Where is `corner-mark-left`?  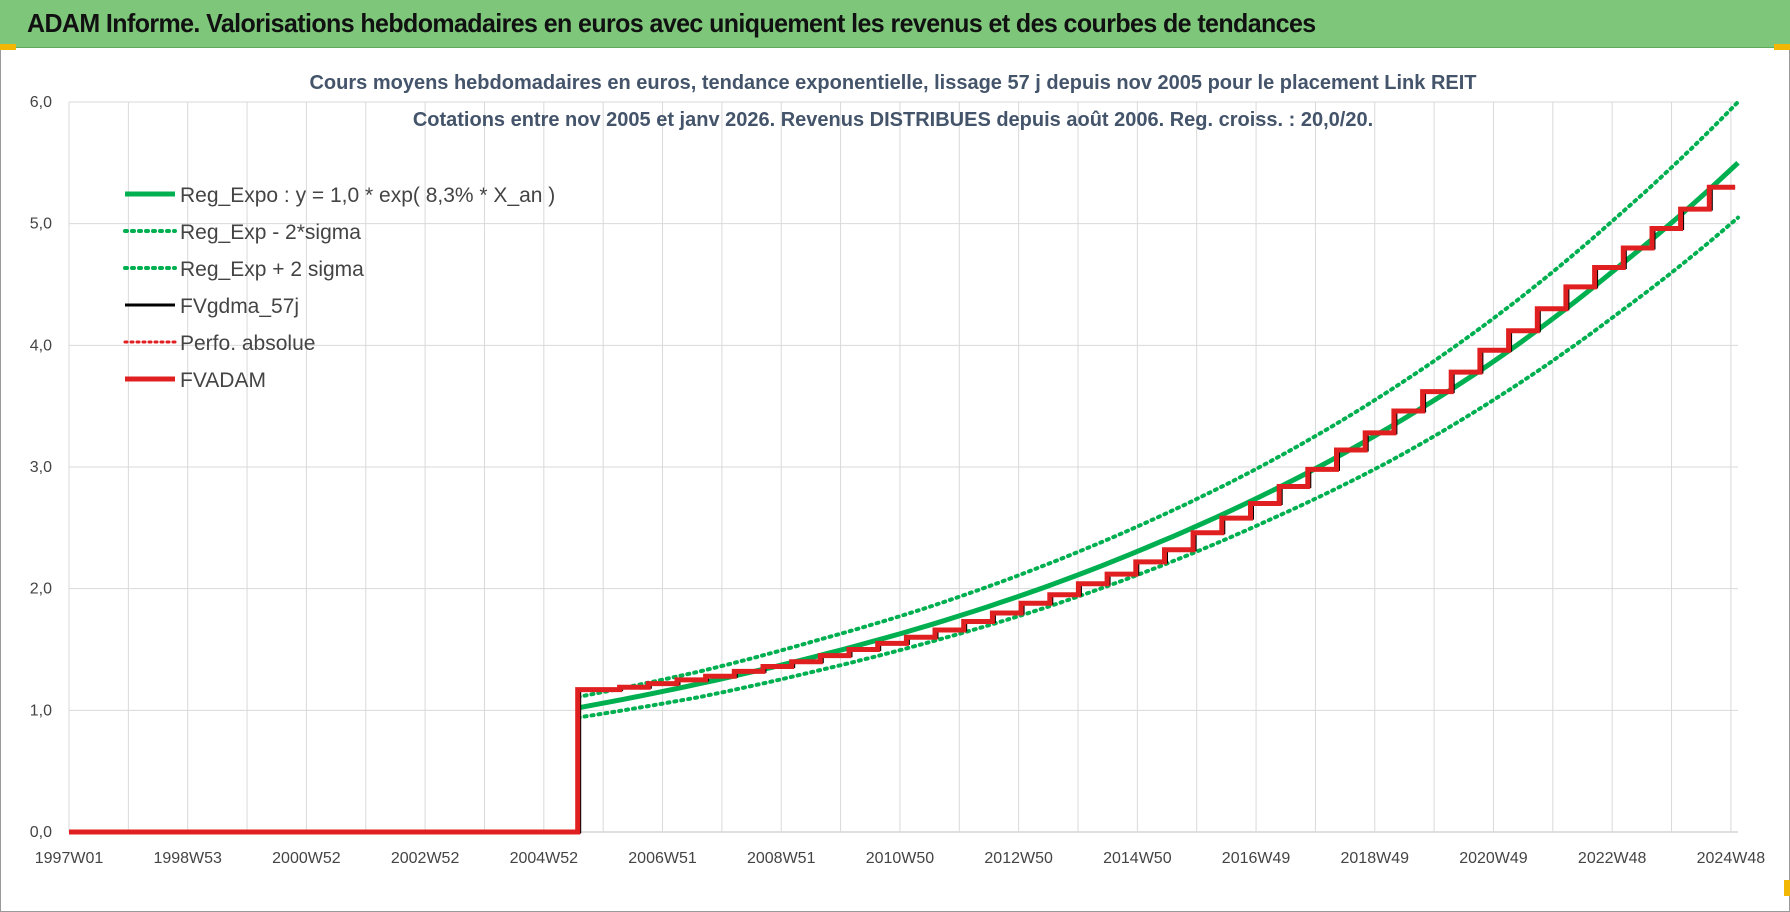 corner-mark-left is located at coordinates (8, 47).